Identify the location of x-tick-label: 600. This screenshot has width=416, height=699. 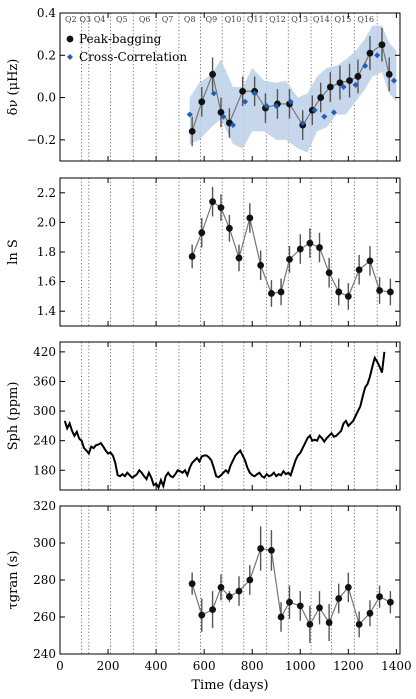
(204, 666).